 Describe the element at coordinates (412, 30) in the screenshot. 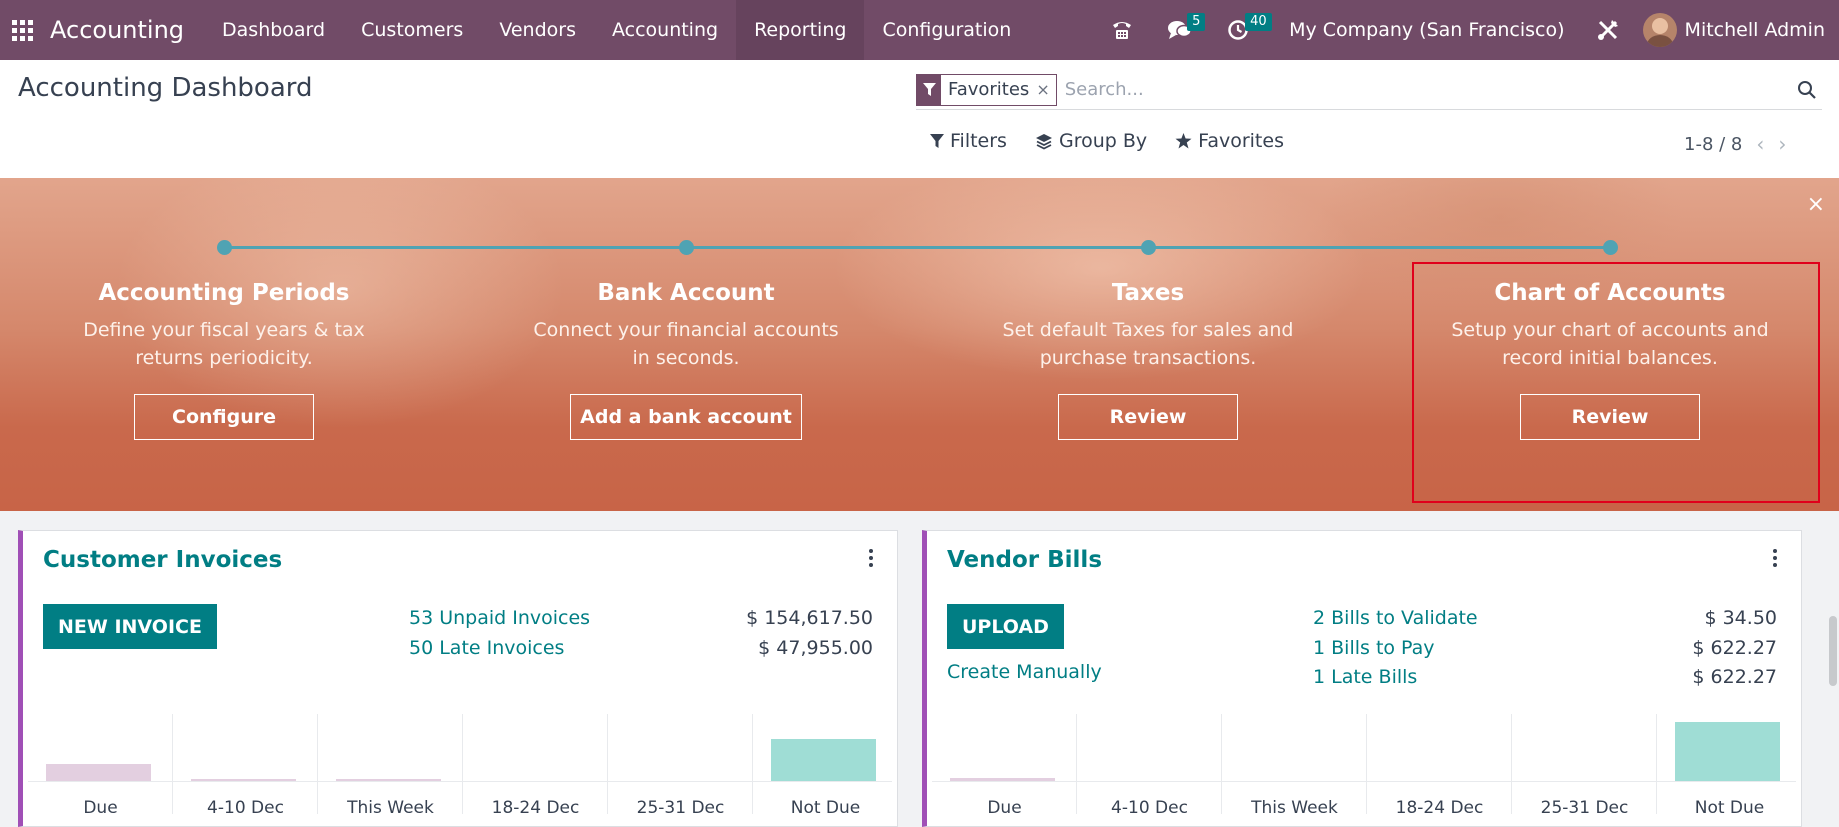

I see `menu-customers: Customers` at that location.